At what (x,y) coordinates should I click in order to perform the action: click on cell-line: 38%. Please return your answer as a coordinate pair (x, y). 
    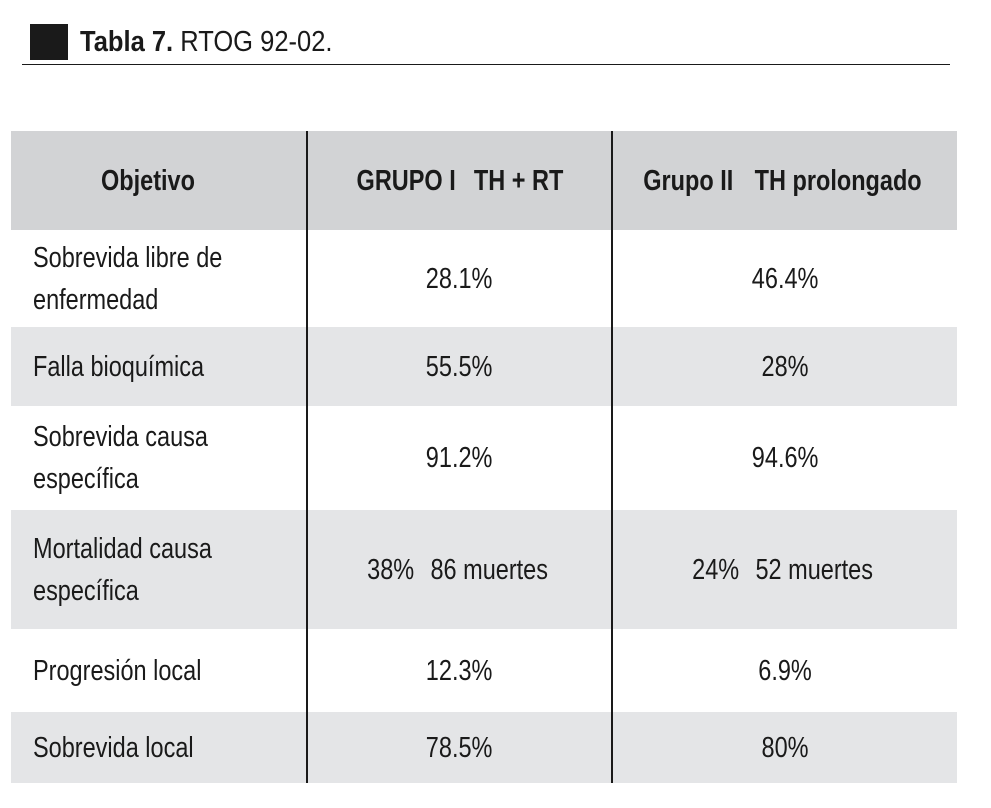
    Looking at the image, I should click on (391, 569).